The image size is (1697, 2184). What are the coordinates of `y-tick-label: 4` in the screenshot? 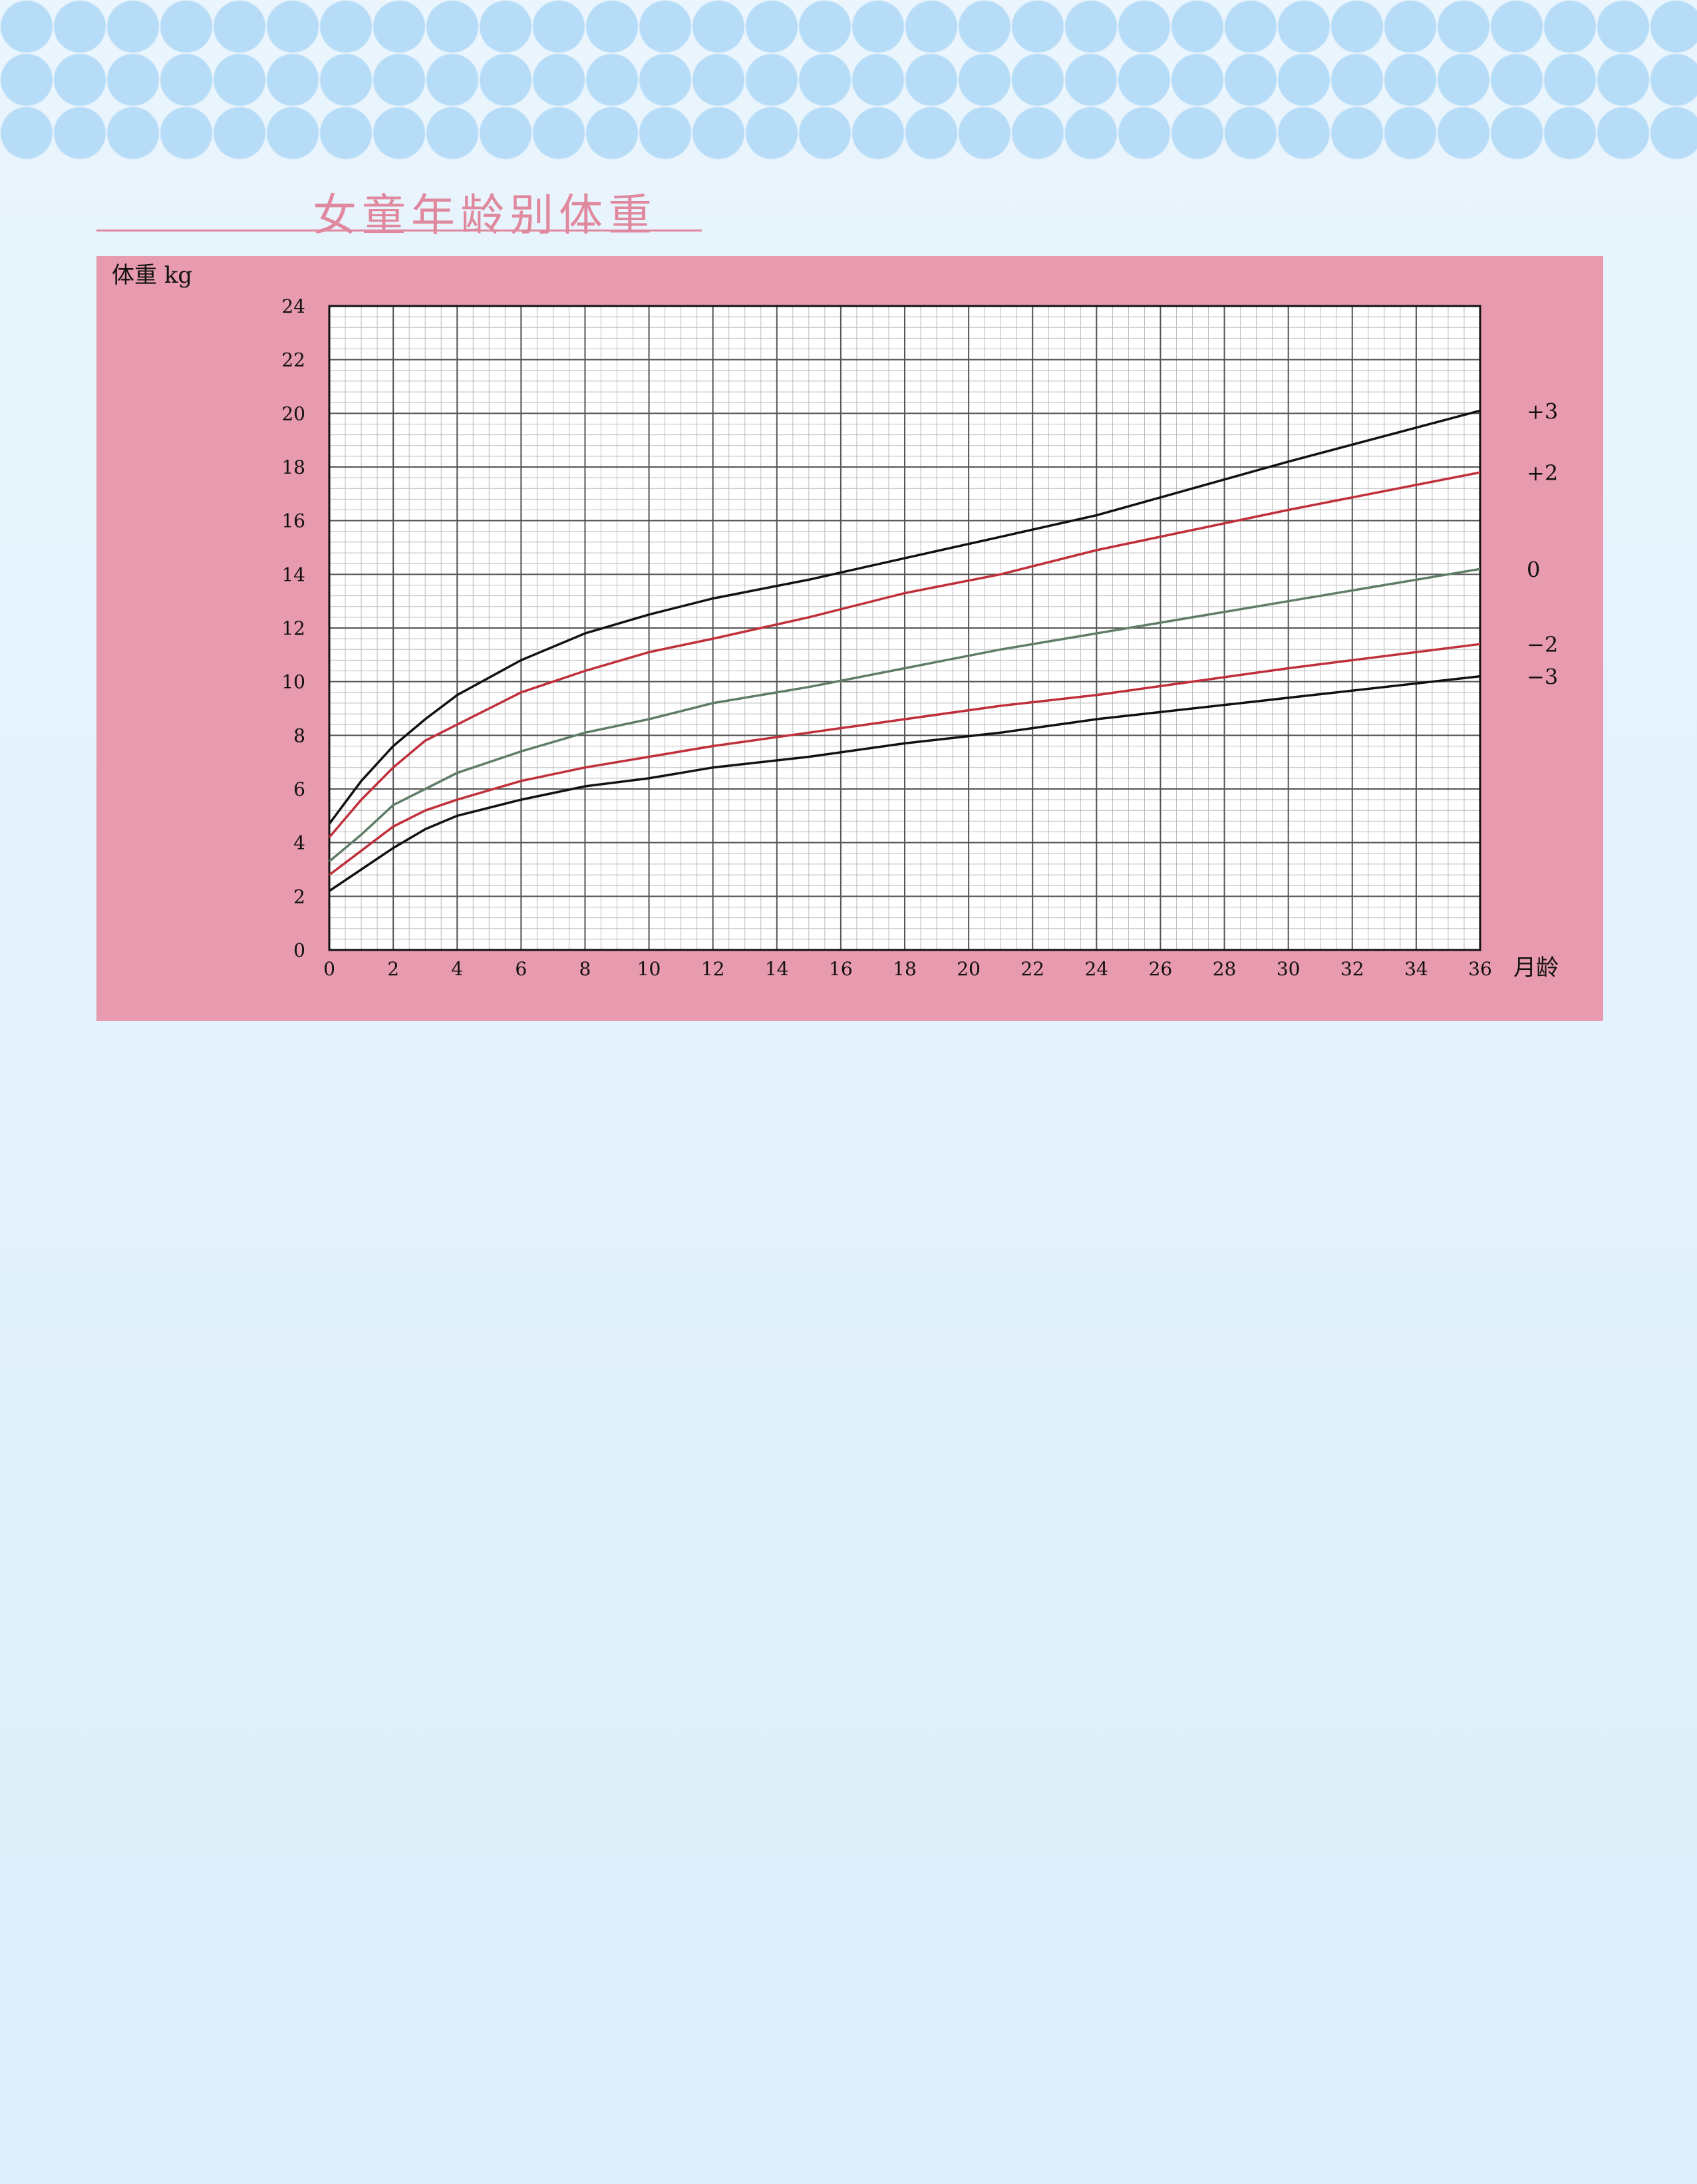 It's located at (299, 843).